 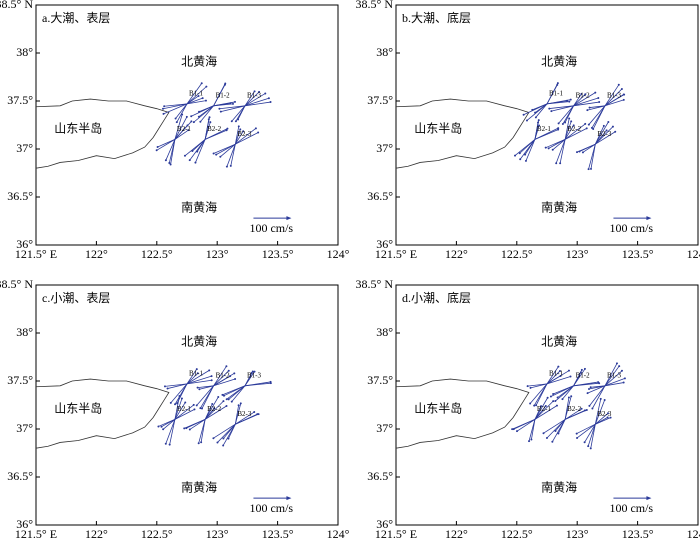 I want to click on station-label: B2-2, so click(x=574, y=409).